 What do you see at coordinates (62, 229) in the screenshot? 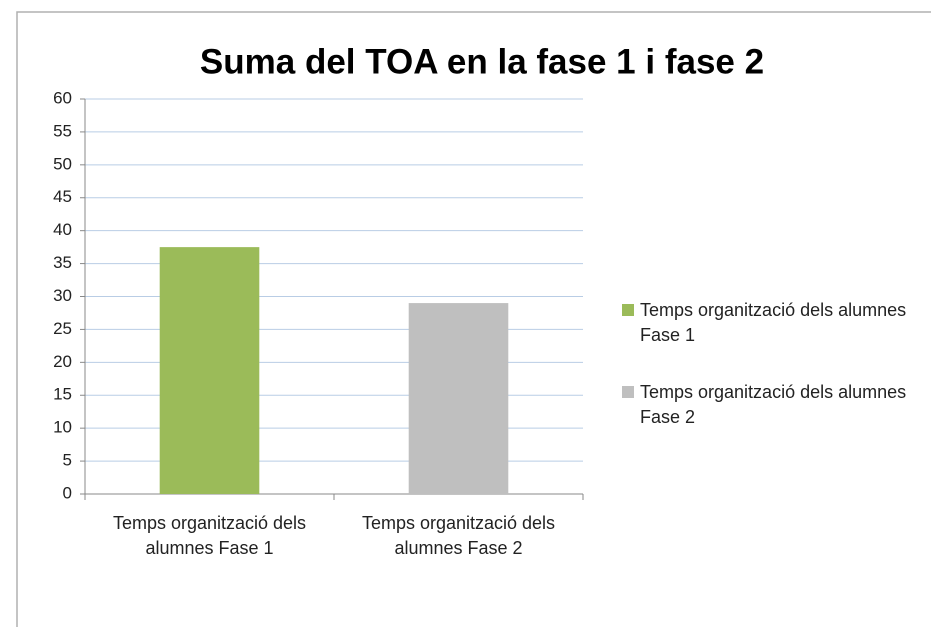
I see `y-tick-label: 40` at bounding box center [62, 229].